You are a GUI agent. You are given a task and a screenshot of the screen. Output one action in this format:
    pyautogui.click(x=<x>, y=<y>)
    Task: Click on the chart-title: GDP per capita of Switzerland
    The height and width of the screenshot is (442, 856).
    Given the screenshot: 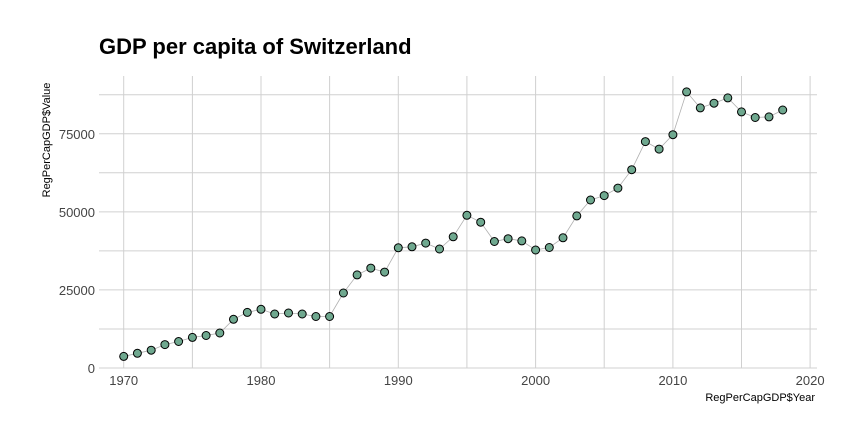 What is the action you would take?
    pyautogui.click(x=255, y=46)
    